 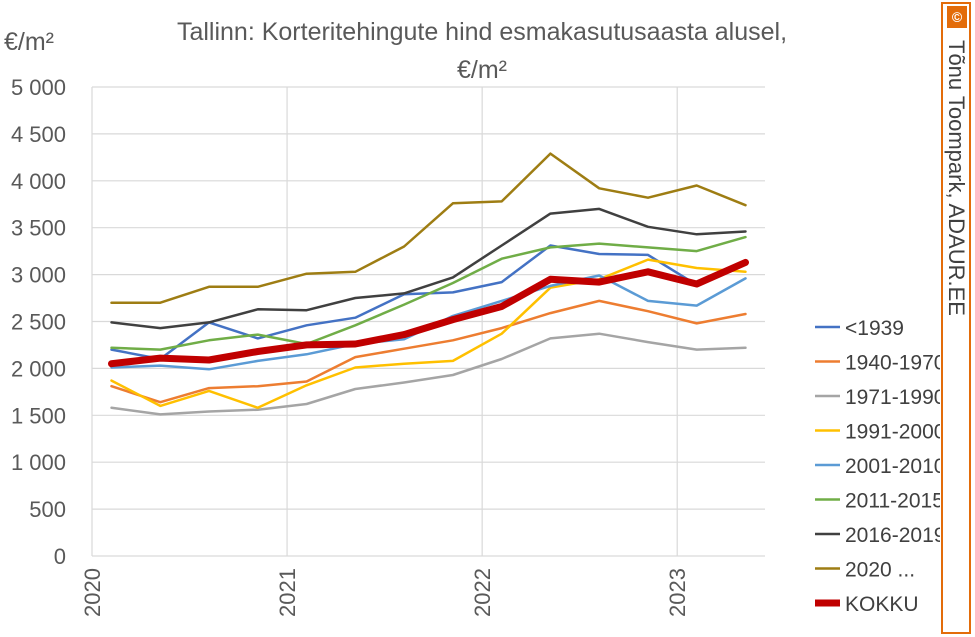 I want to click on copyright-icon: ©, so click(x=957, y=17).